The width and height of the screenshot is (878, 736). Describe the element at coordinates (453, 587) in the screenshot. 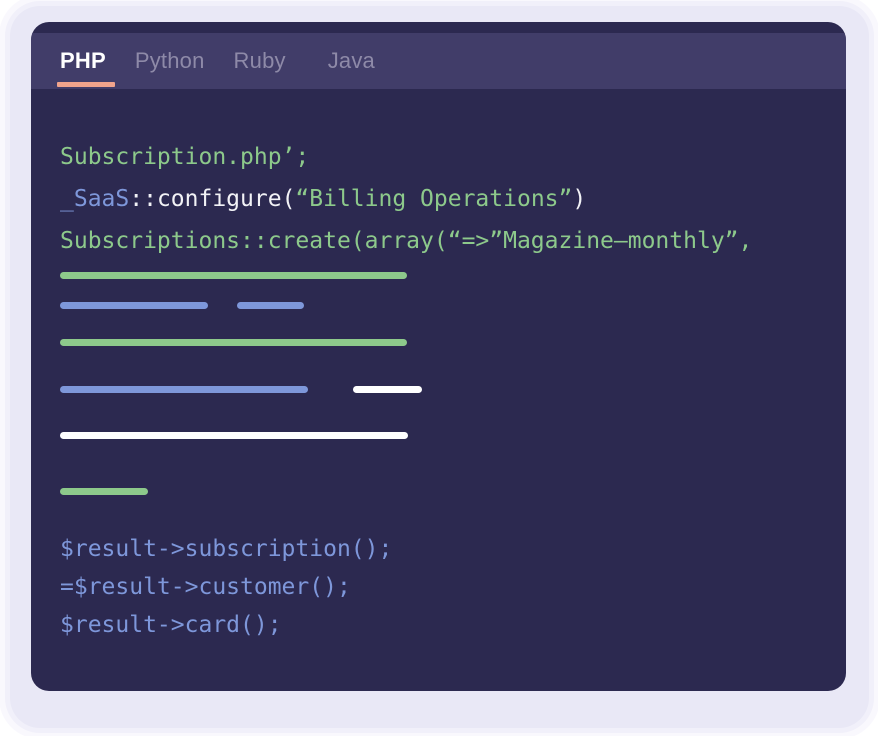

I see `code-line: =$result->customer();` at that location.